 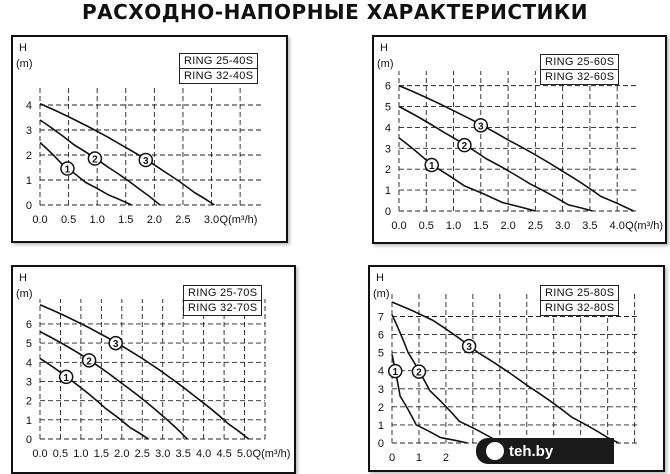 I want to click on site-watermark: teh.by, so click(x=545, y=451).